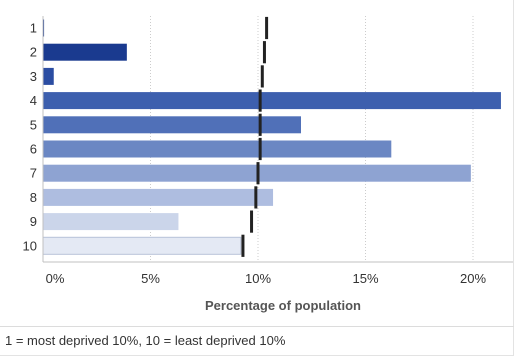 Image resolution: width=515 pixels, height=357 pixels. I want to click on category-label: 1, so click(33, 28).